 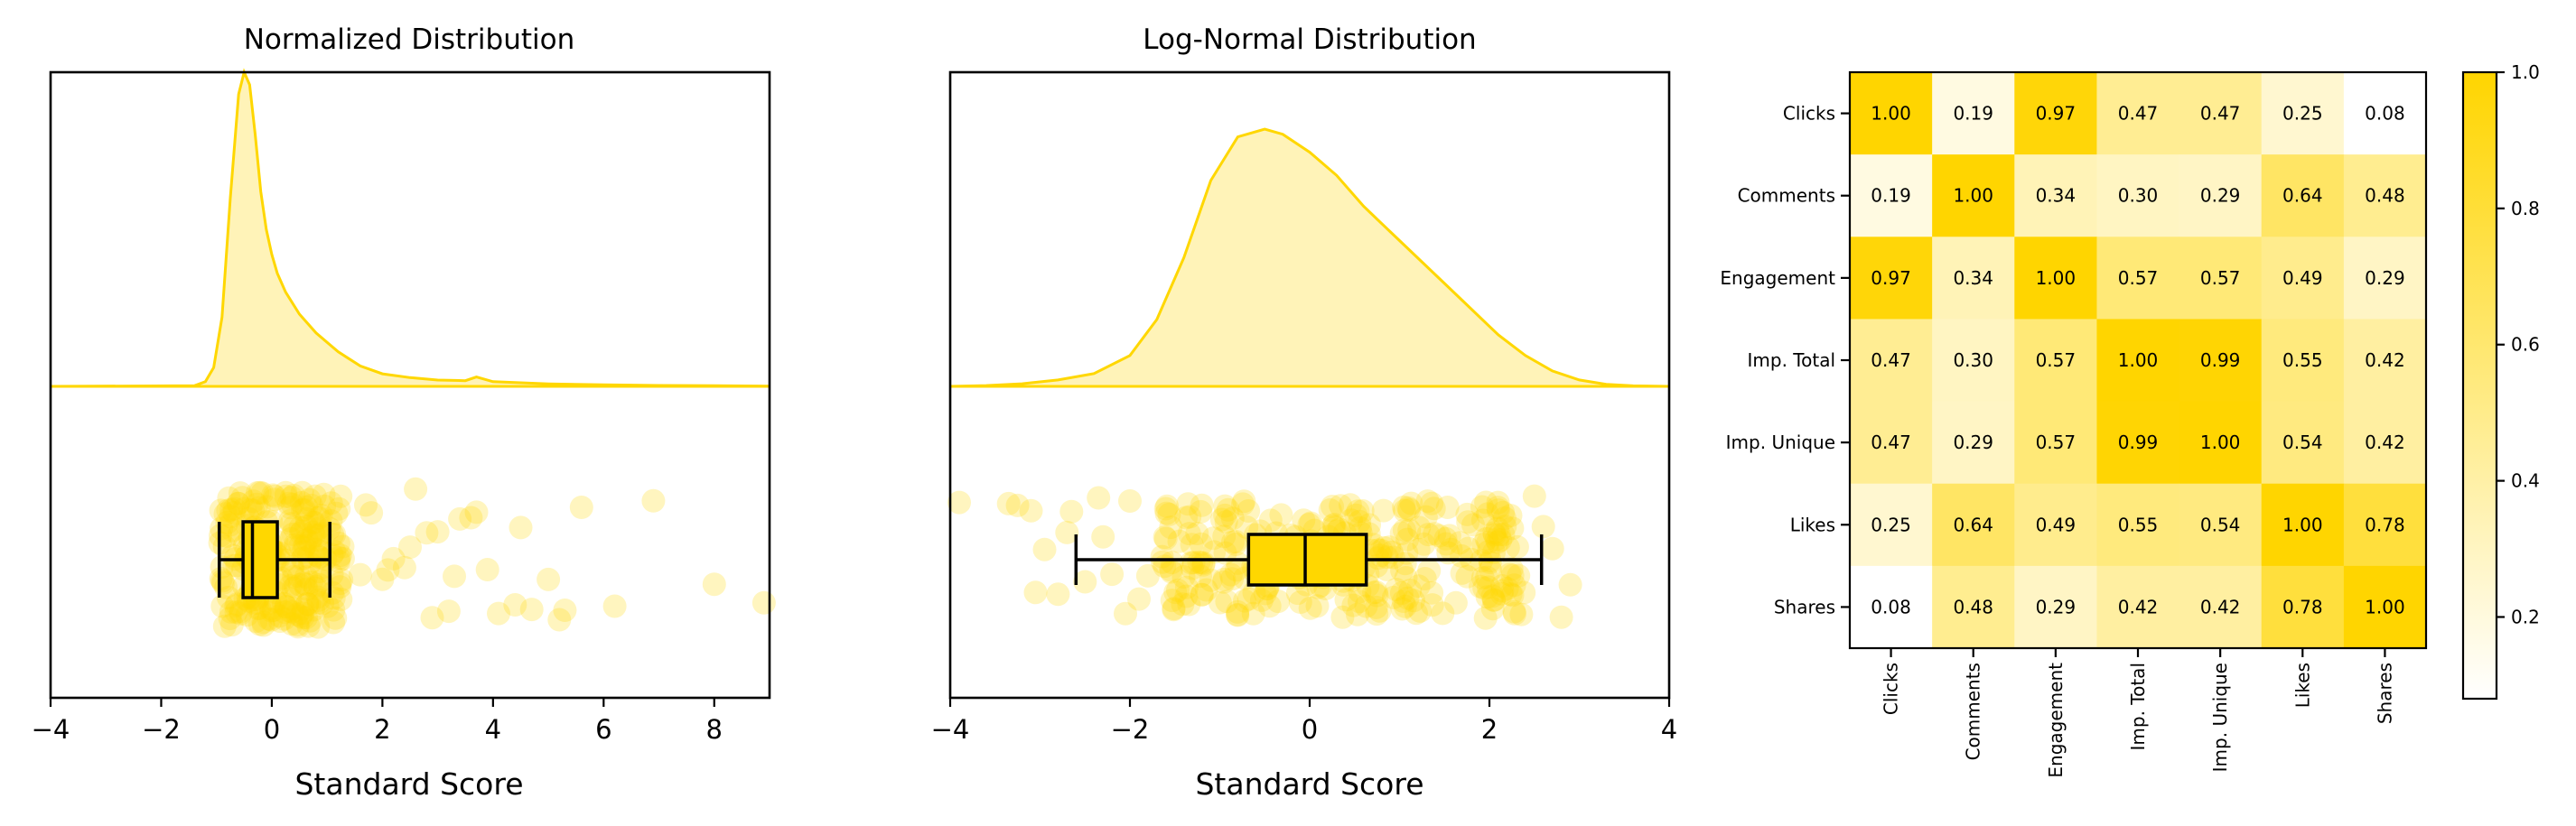 I want to click on heatmap-cell-label: 0.29, so click(x=2056, y=606).